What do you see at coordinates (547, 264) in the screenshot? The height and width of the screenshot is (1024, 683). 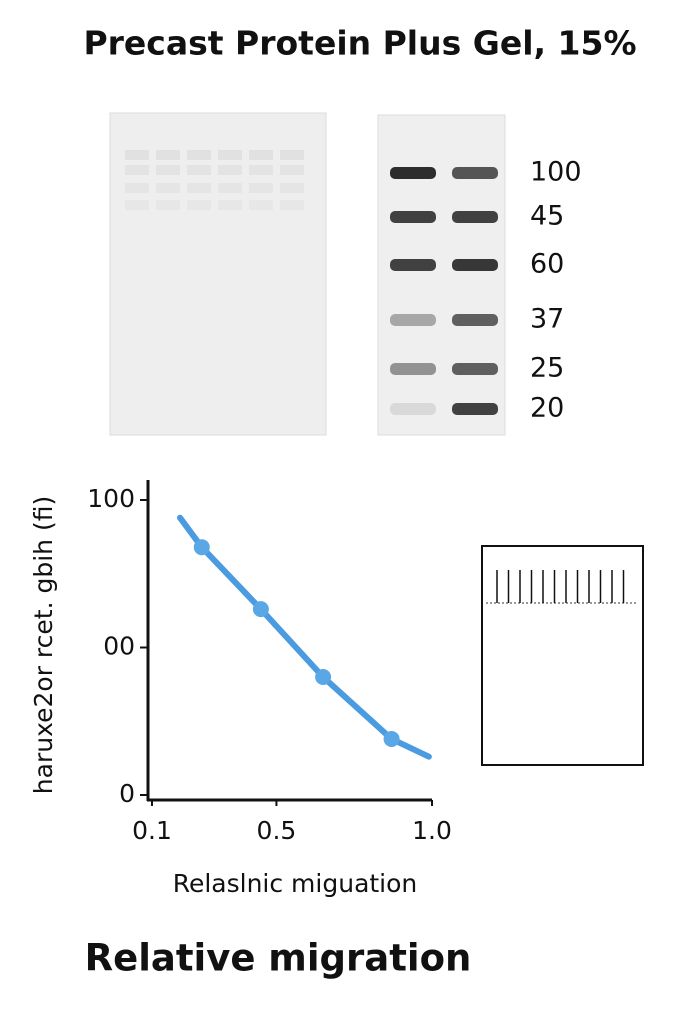 I see `marker-label: 60` at bounding box center [547, 264].